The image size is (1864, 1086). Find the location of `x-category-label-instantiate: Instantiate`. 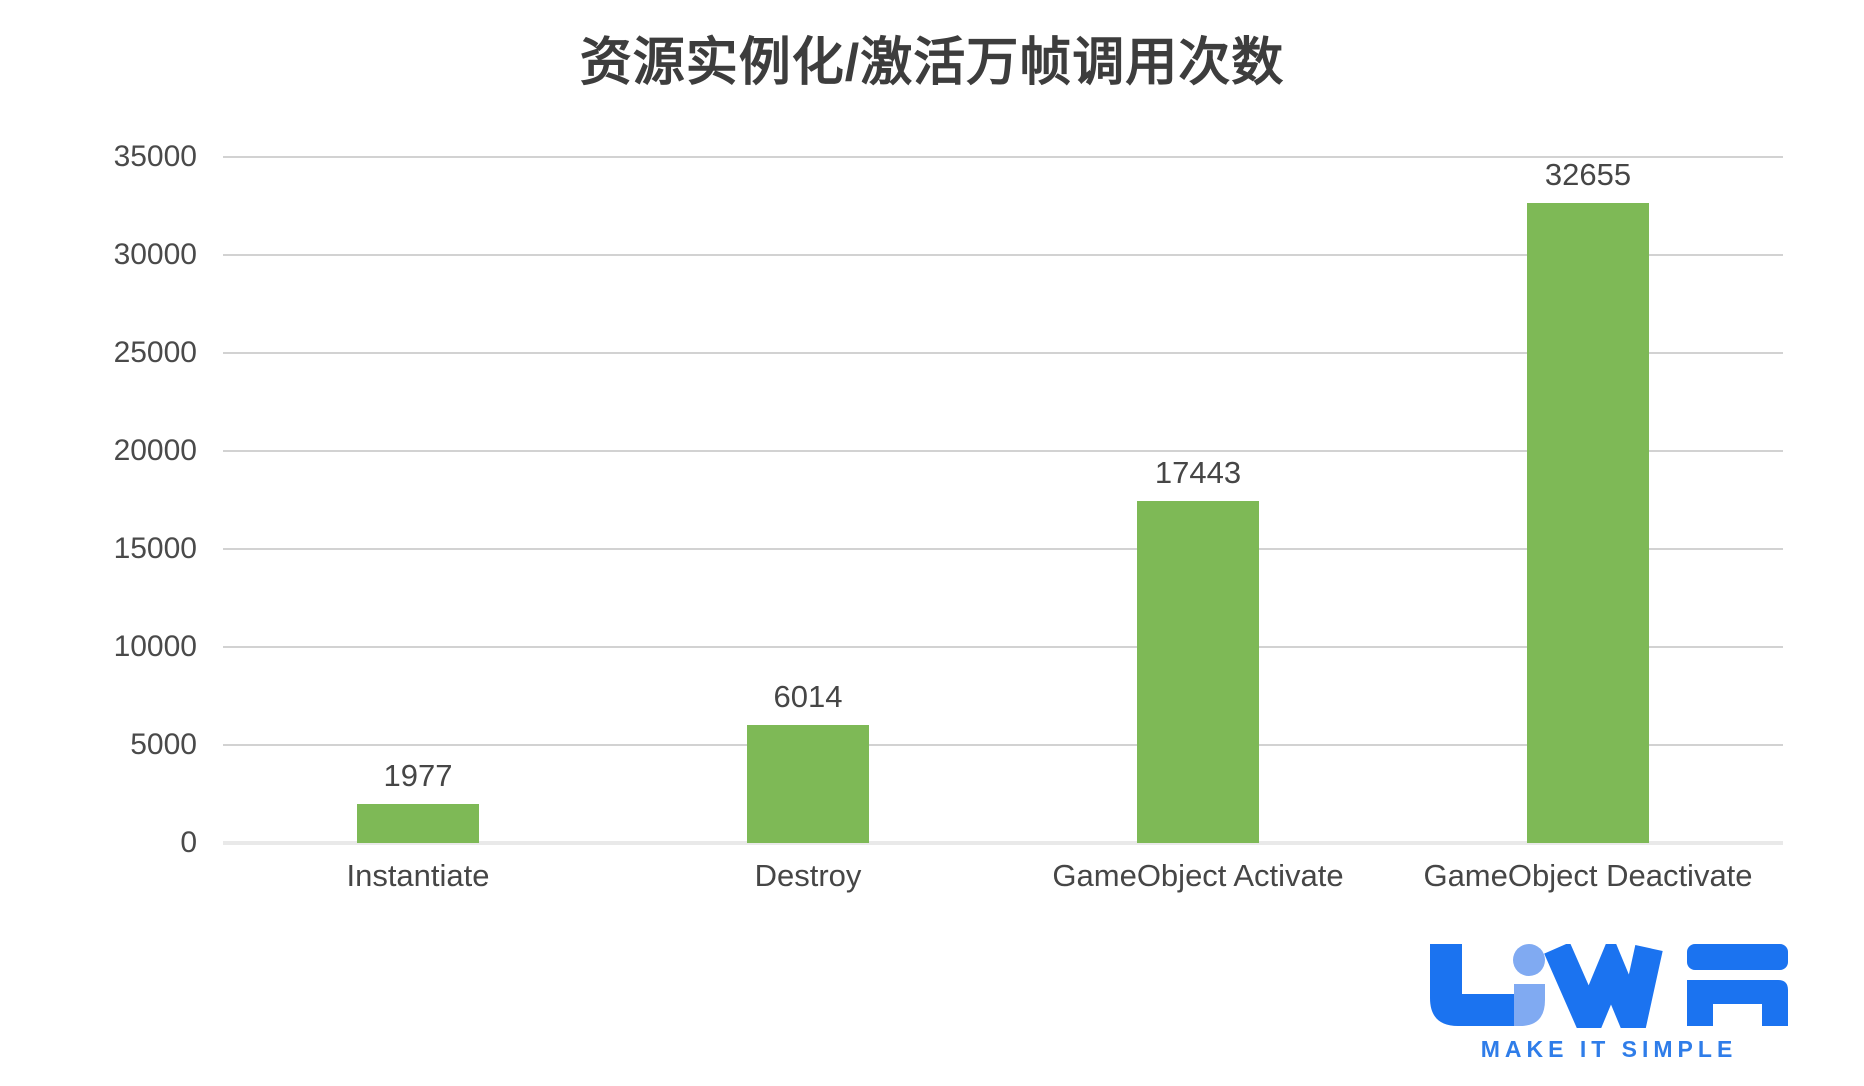

x-category-label-instantiate: Instantiate is located at coordinates (418, 875).